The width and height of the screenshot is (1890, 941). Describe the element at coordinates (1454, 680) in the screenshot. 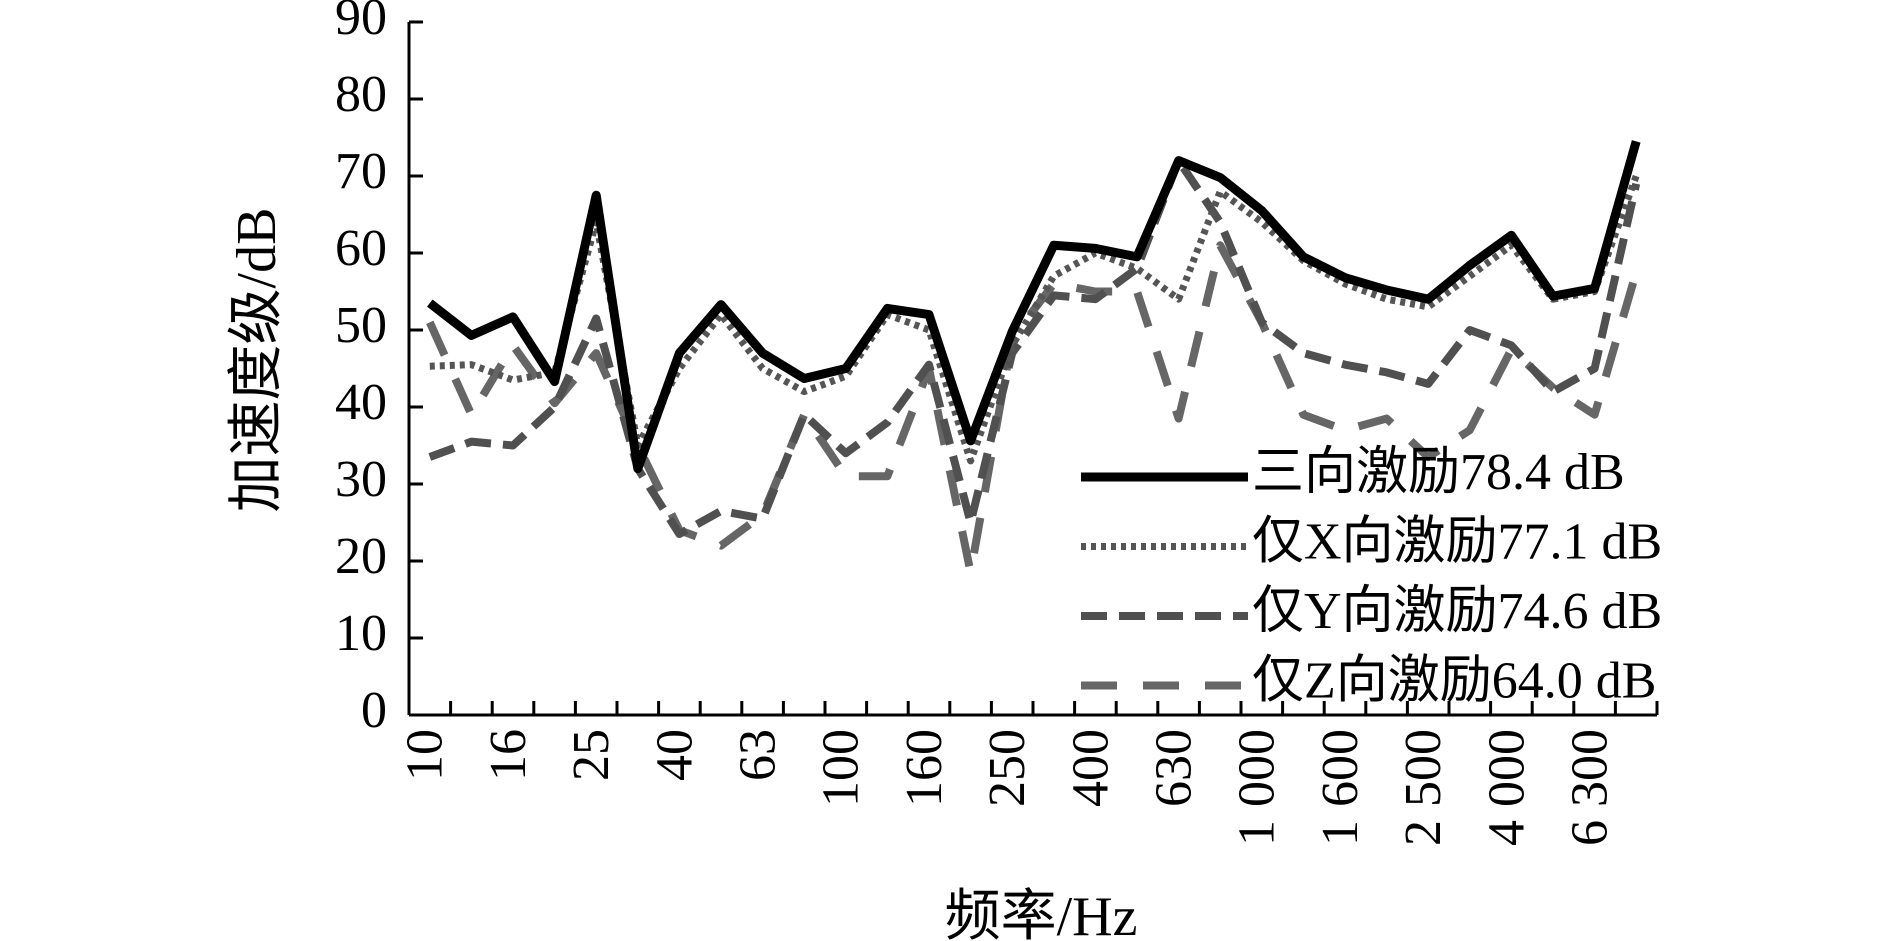

I see `legend-label: 仅Z向激励64.0 dB` at that location.